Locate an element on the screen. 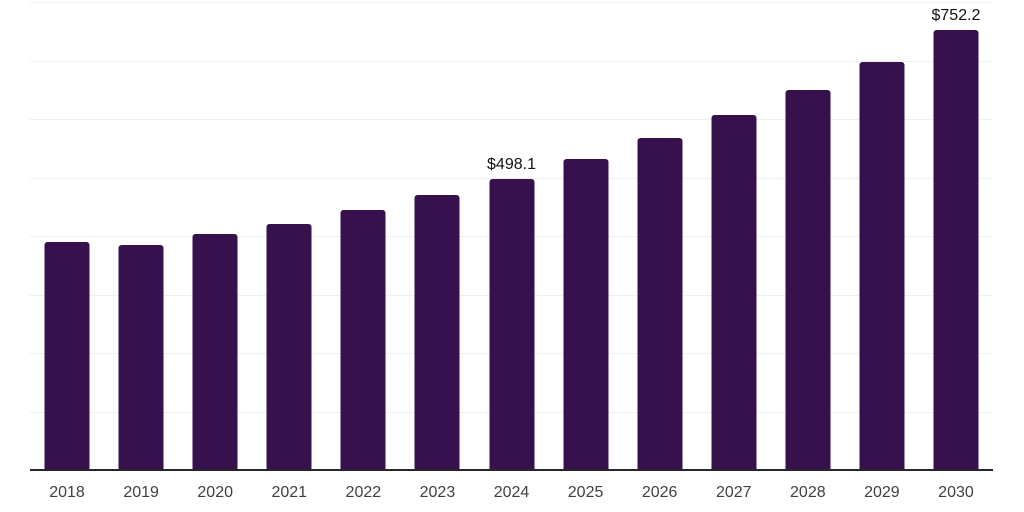 This screenshot has height=512, width=1024. bar-slot-2027 is located at coordinates (734, 235).